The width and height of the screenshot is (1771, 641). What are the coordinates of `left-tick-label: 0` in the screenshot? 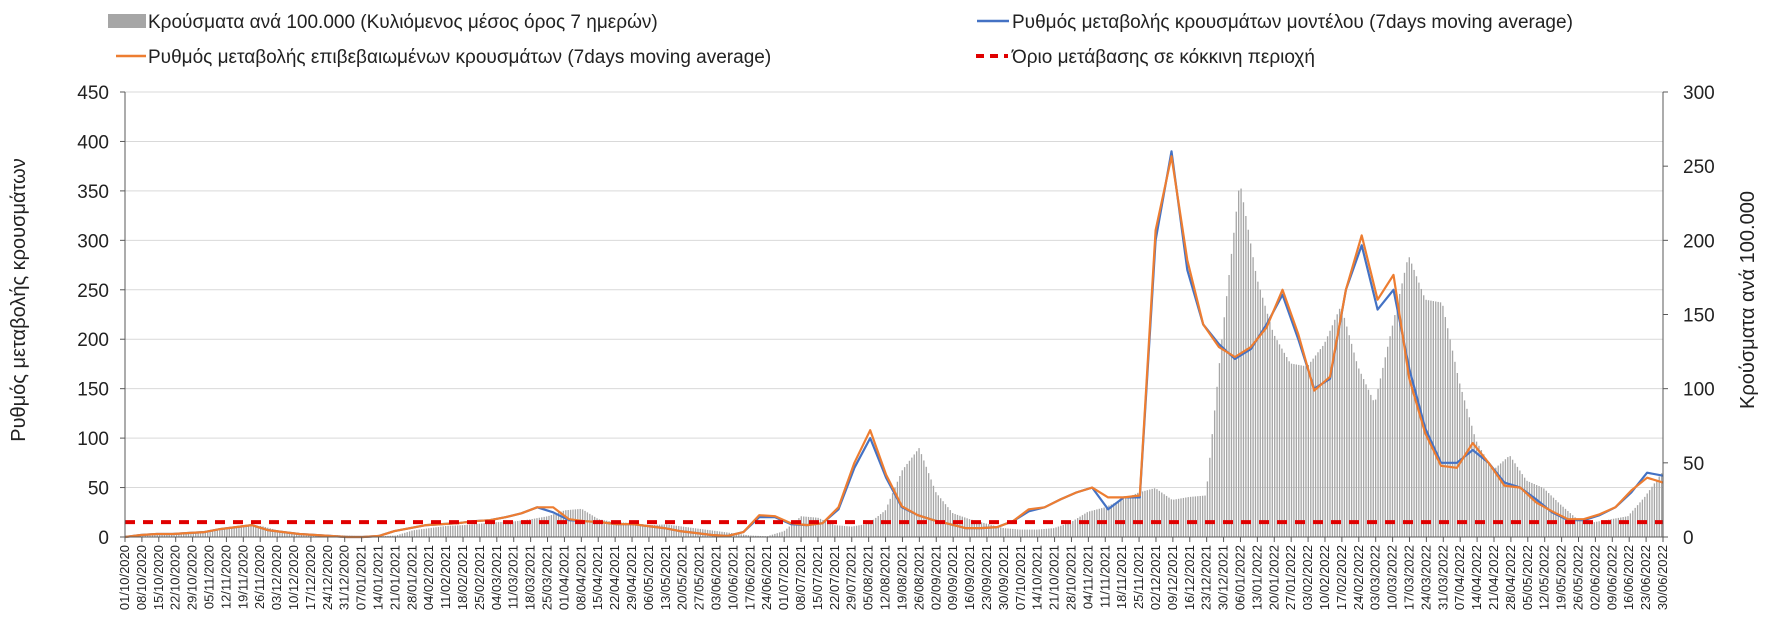 It's located at (103, 538).